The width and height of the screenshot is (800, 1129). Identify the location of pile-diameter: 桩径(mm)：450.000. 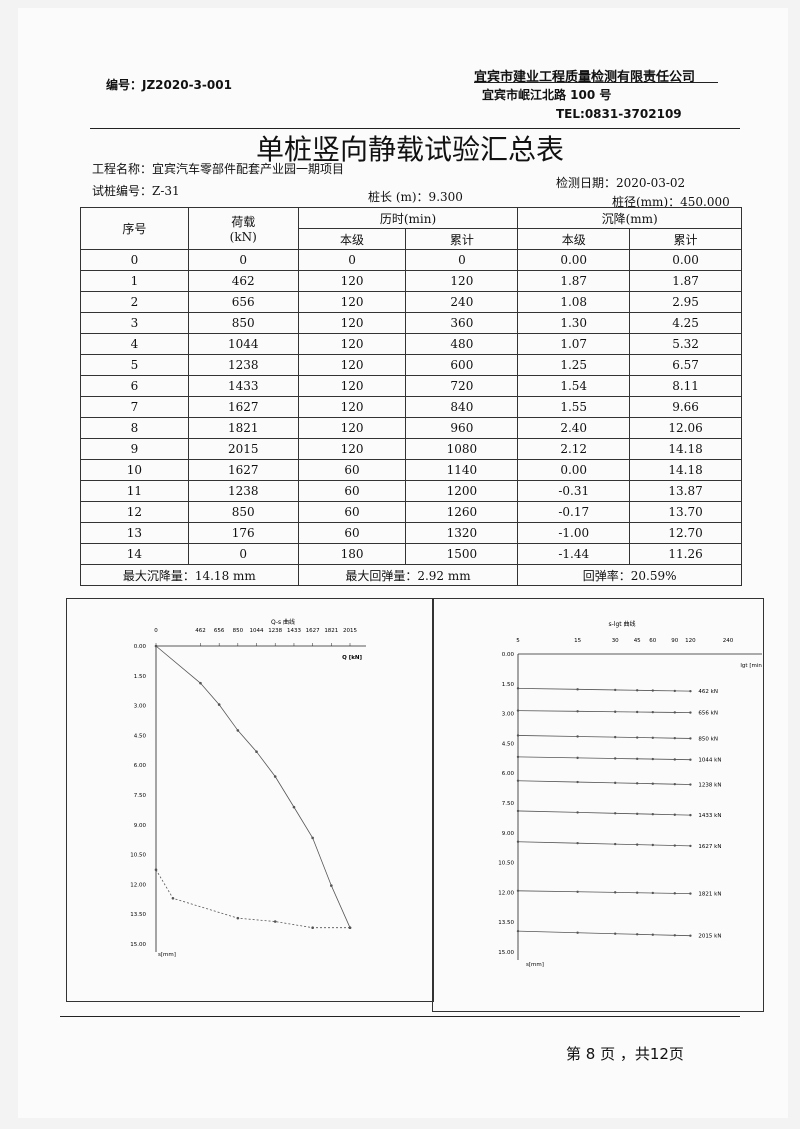
(671, 202).